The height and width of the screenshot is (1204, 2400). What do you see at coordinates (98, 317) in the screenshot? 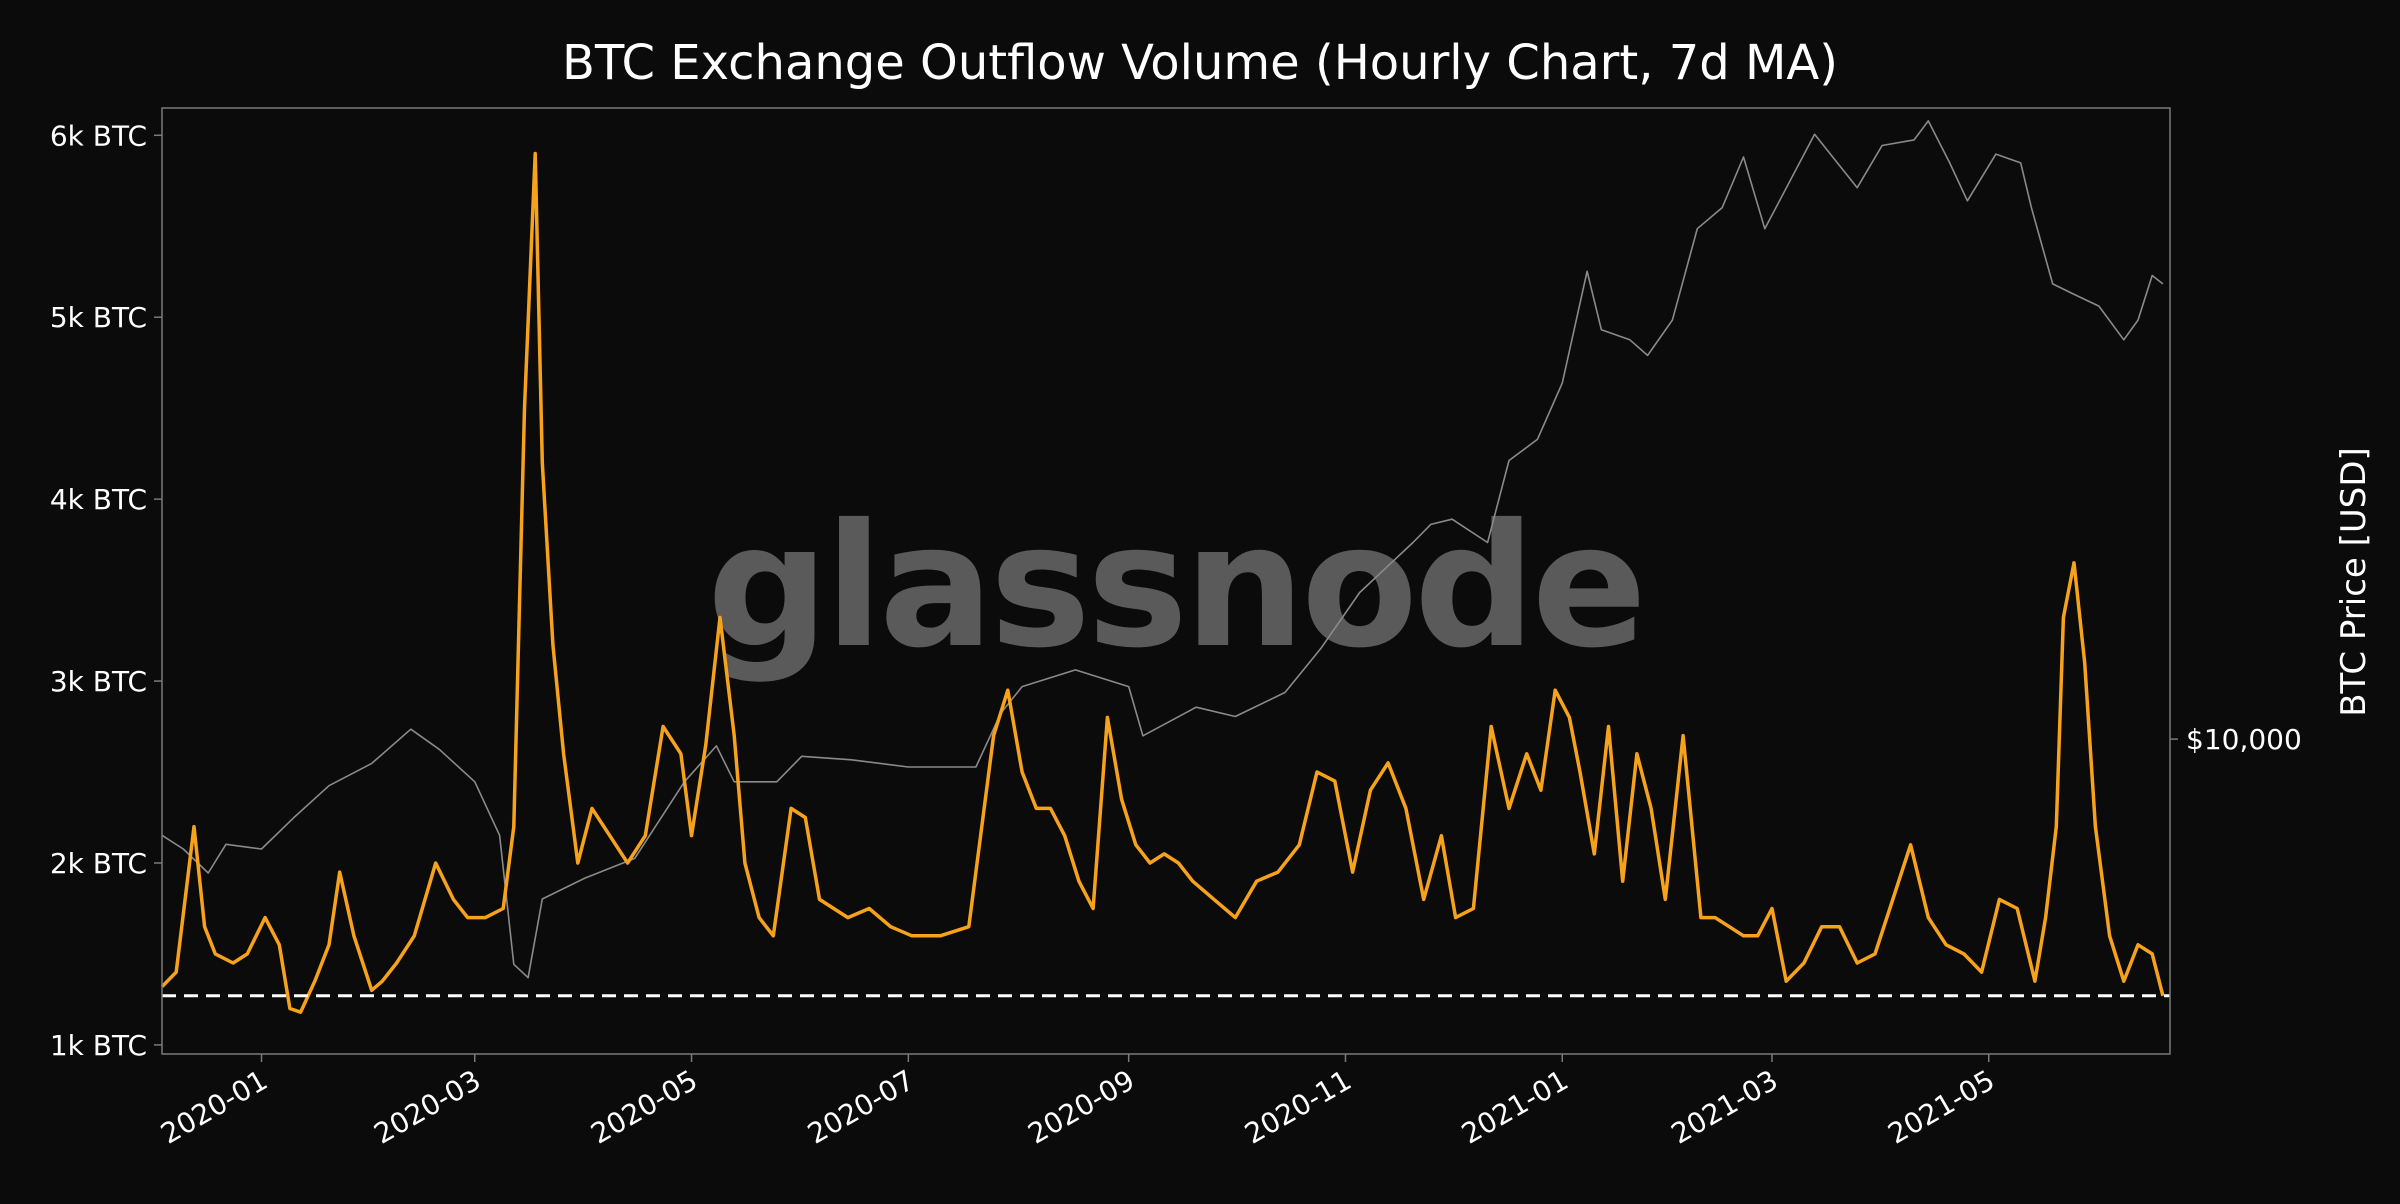
I see `y-left-tick-label: 5k BTC` at bounding box center [98, 317].